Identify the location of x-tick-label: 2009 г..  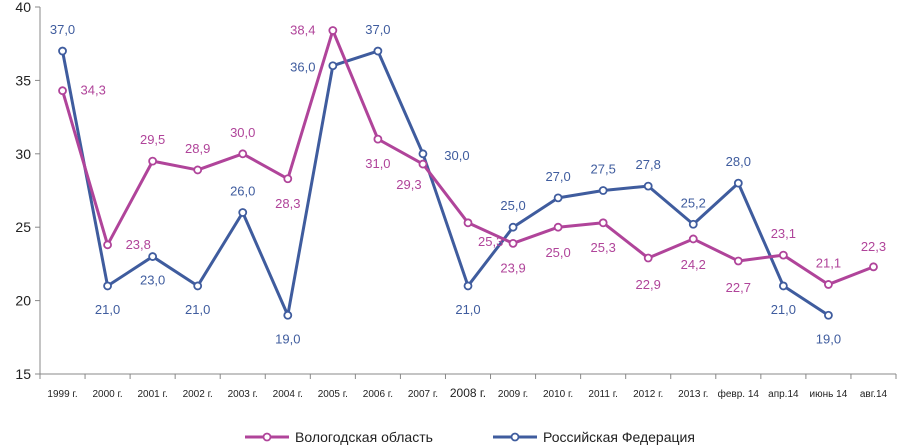
(513, 394).